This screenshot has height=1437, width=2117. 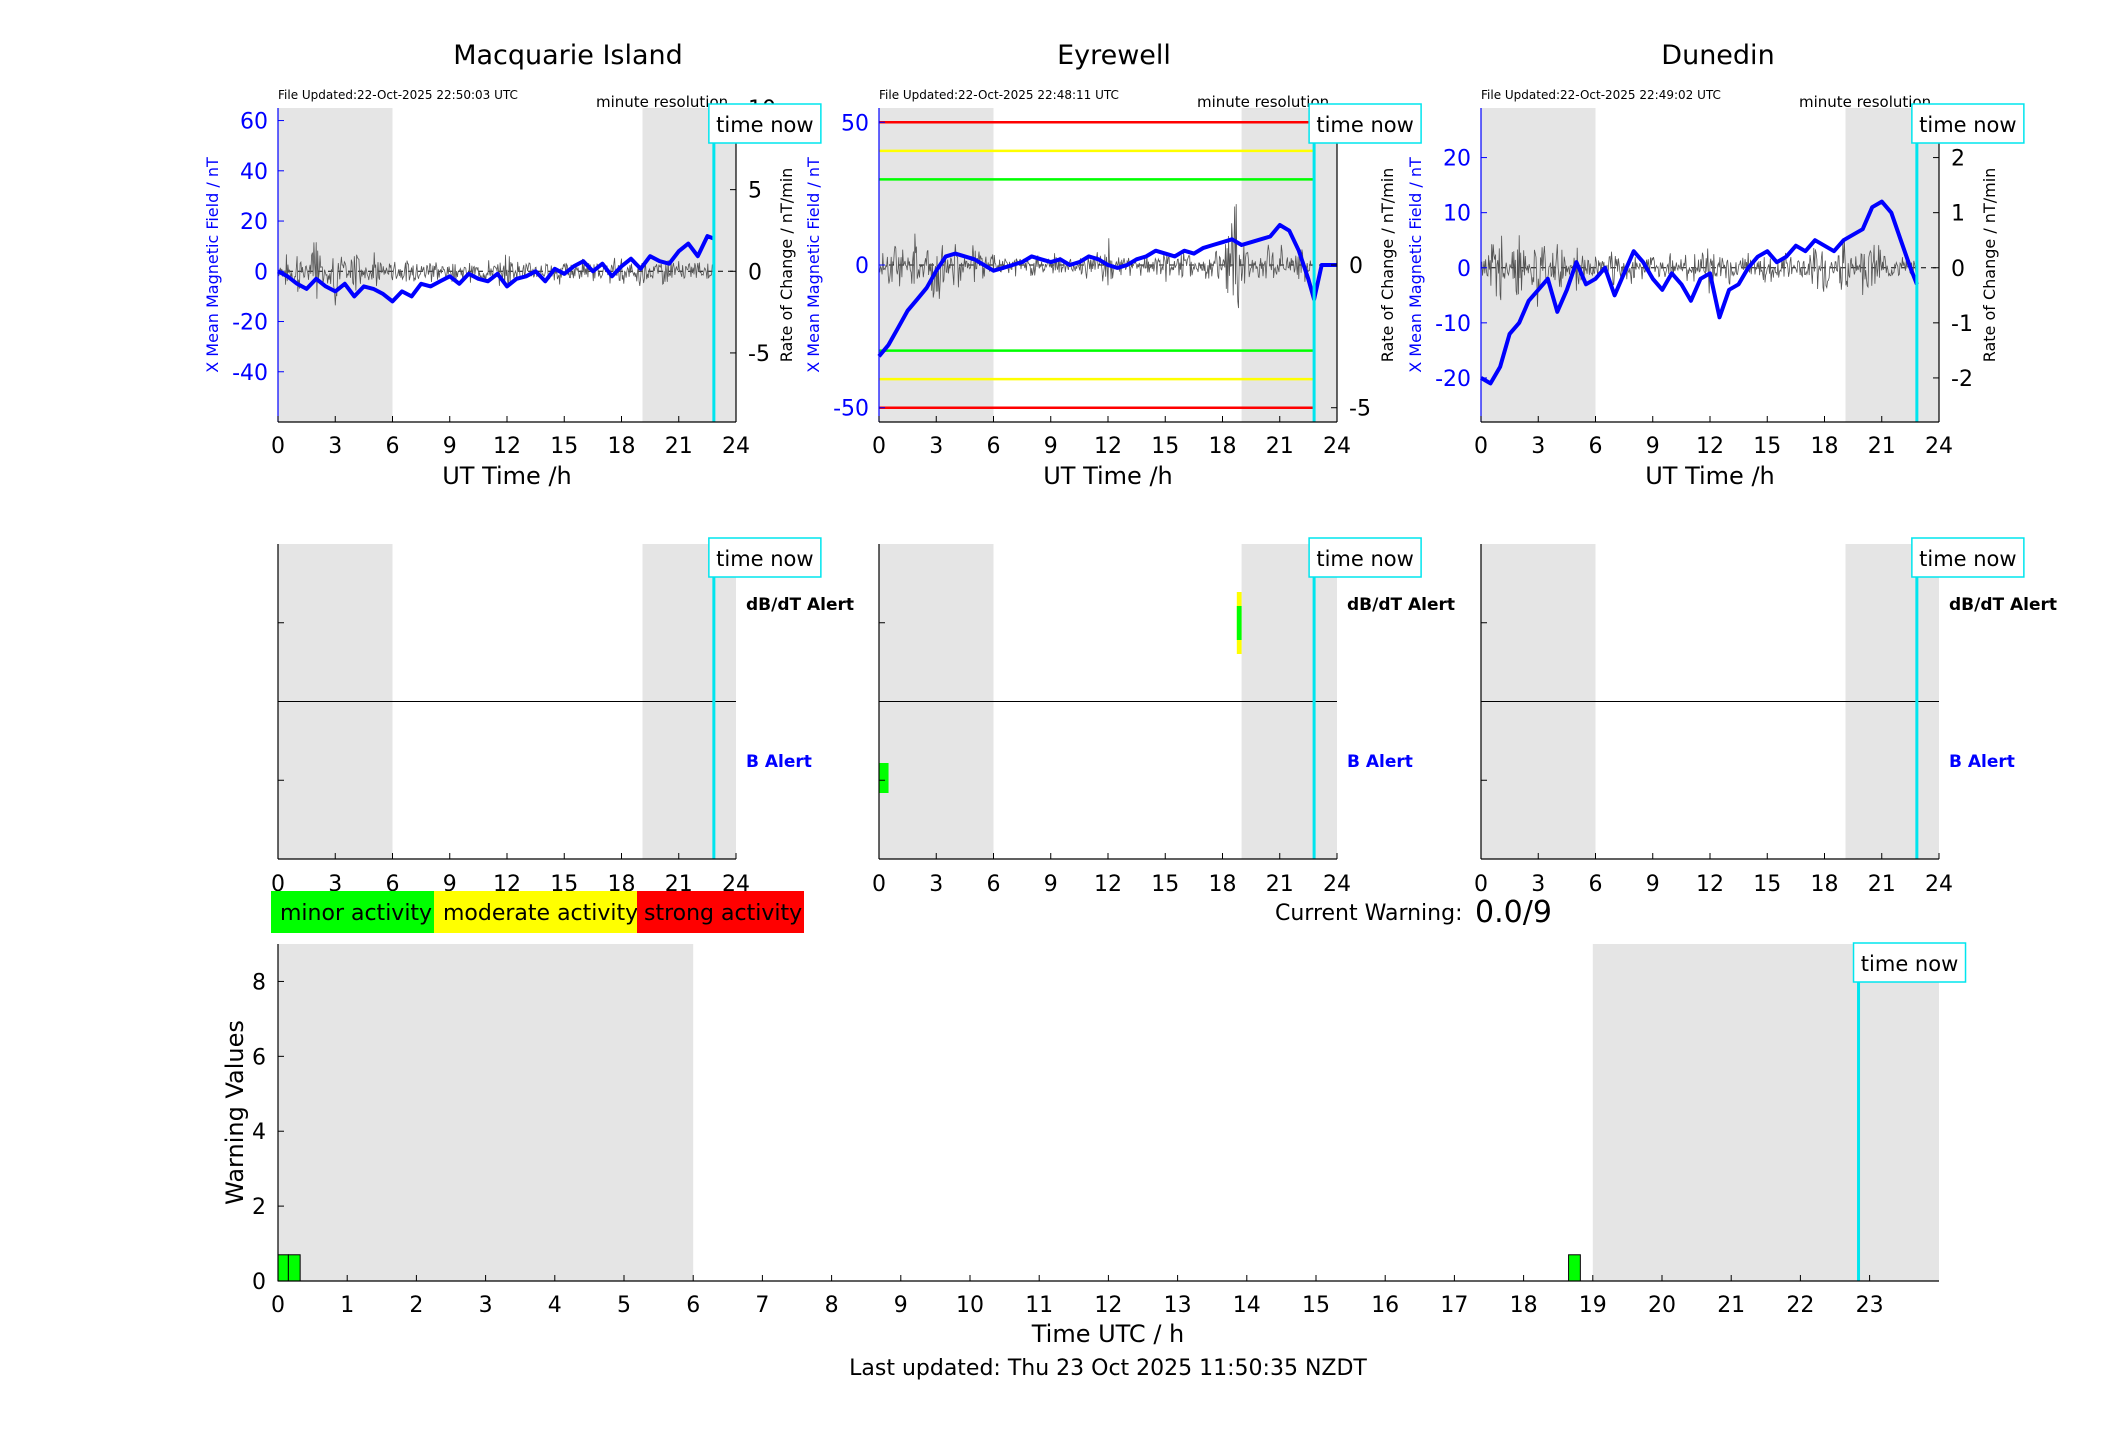 What do you see at coordinates (416, 1305) in the screenshot?
I see `warning-x-tick-label: 2` at bounding box center [416, 1305].